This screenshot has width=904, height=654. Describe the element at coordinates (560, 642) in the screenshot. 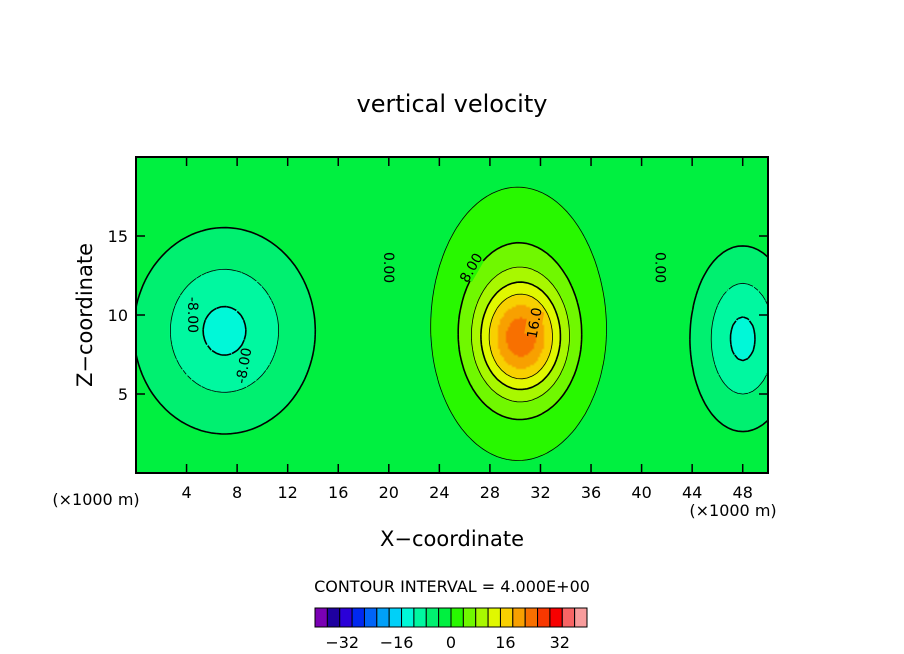

I see `colorbar-tick-label: 32` at that location.